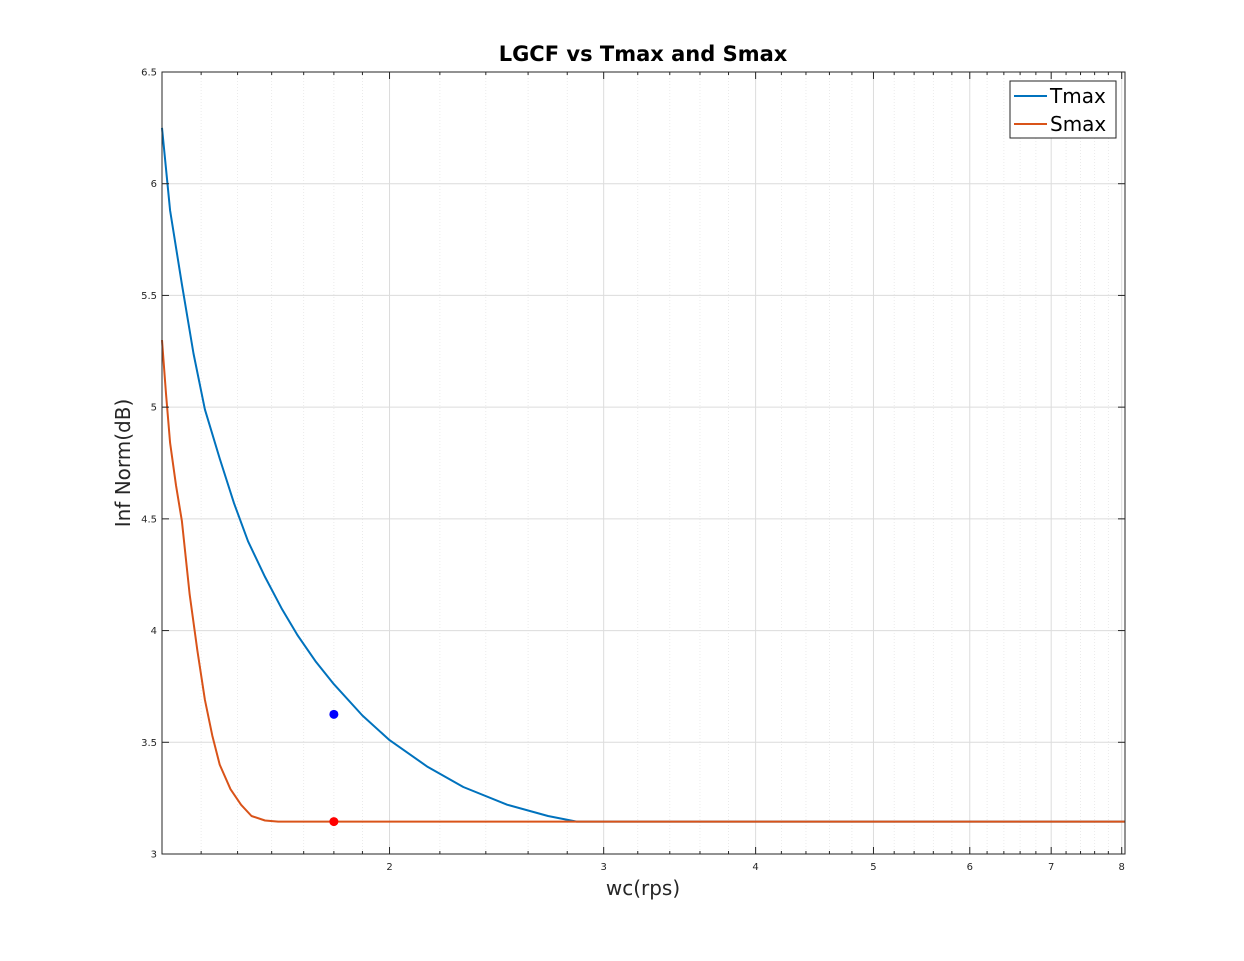 This screenshot has height=961, width=1244. I want to click on legend-box, so click(1063, 109).